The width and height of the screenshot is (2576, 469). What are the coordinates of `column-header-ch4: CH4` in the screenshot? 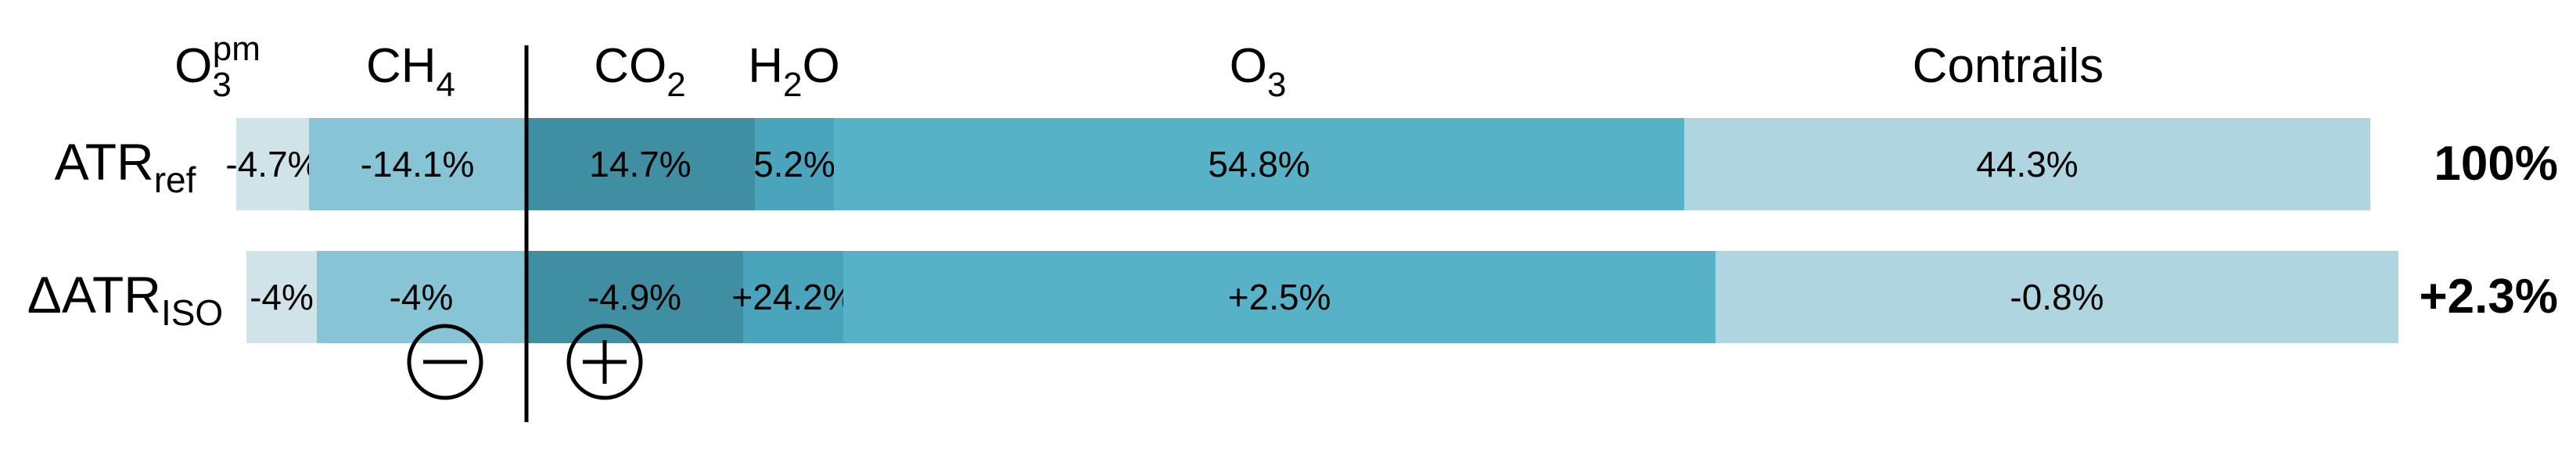 It's located at (411, 71).